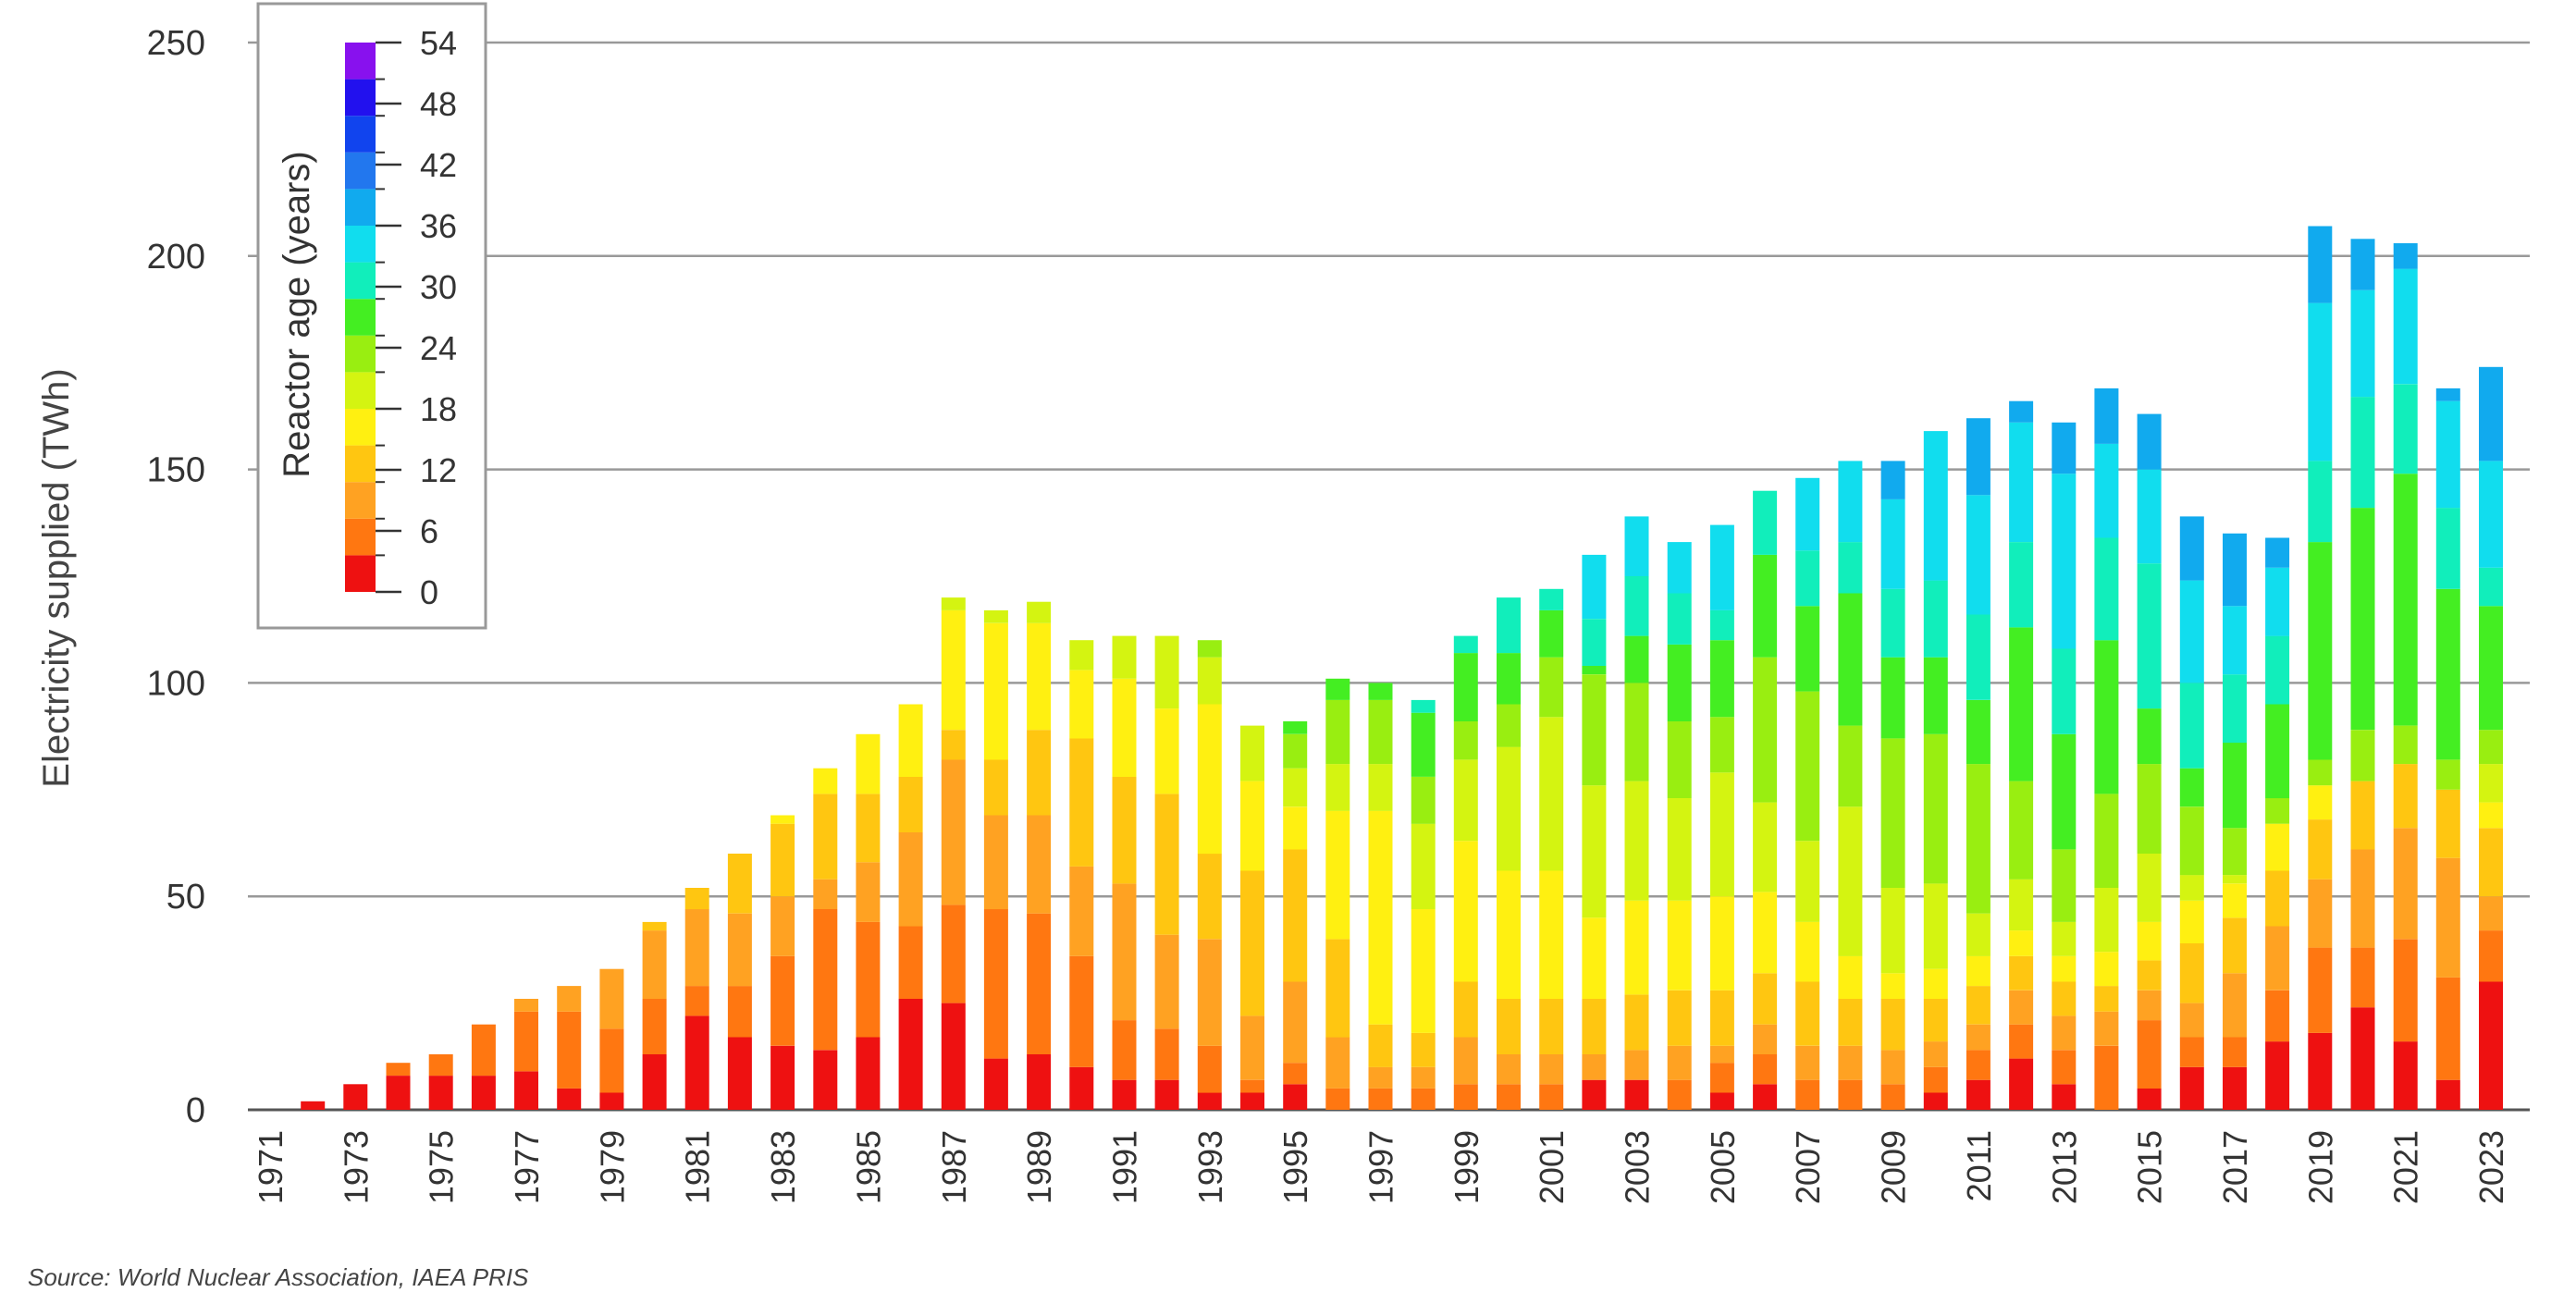  What do you see at coordinates (2491, 1167) in the screenshot?
I see `x-tick-label: 2023` at bounding box center [2491, 1167].